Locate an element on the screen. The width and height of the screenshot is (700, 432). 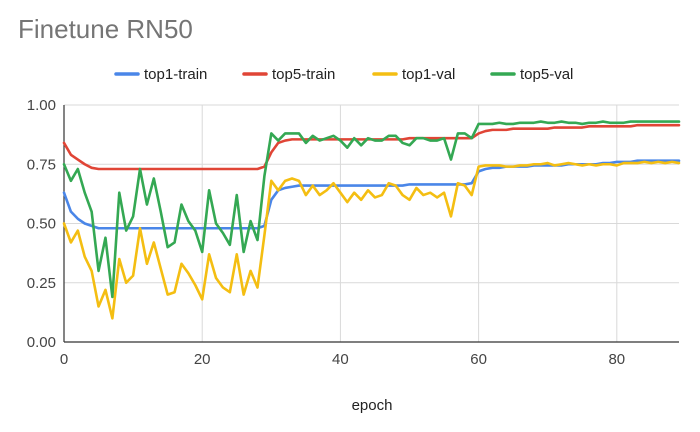
series-line-top5-train is located at coordinates (371, 147).